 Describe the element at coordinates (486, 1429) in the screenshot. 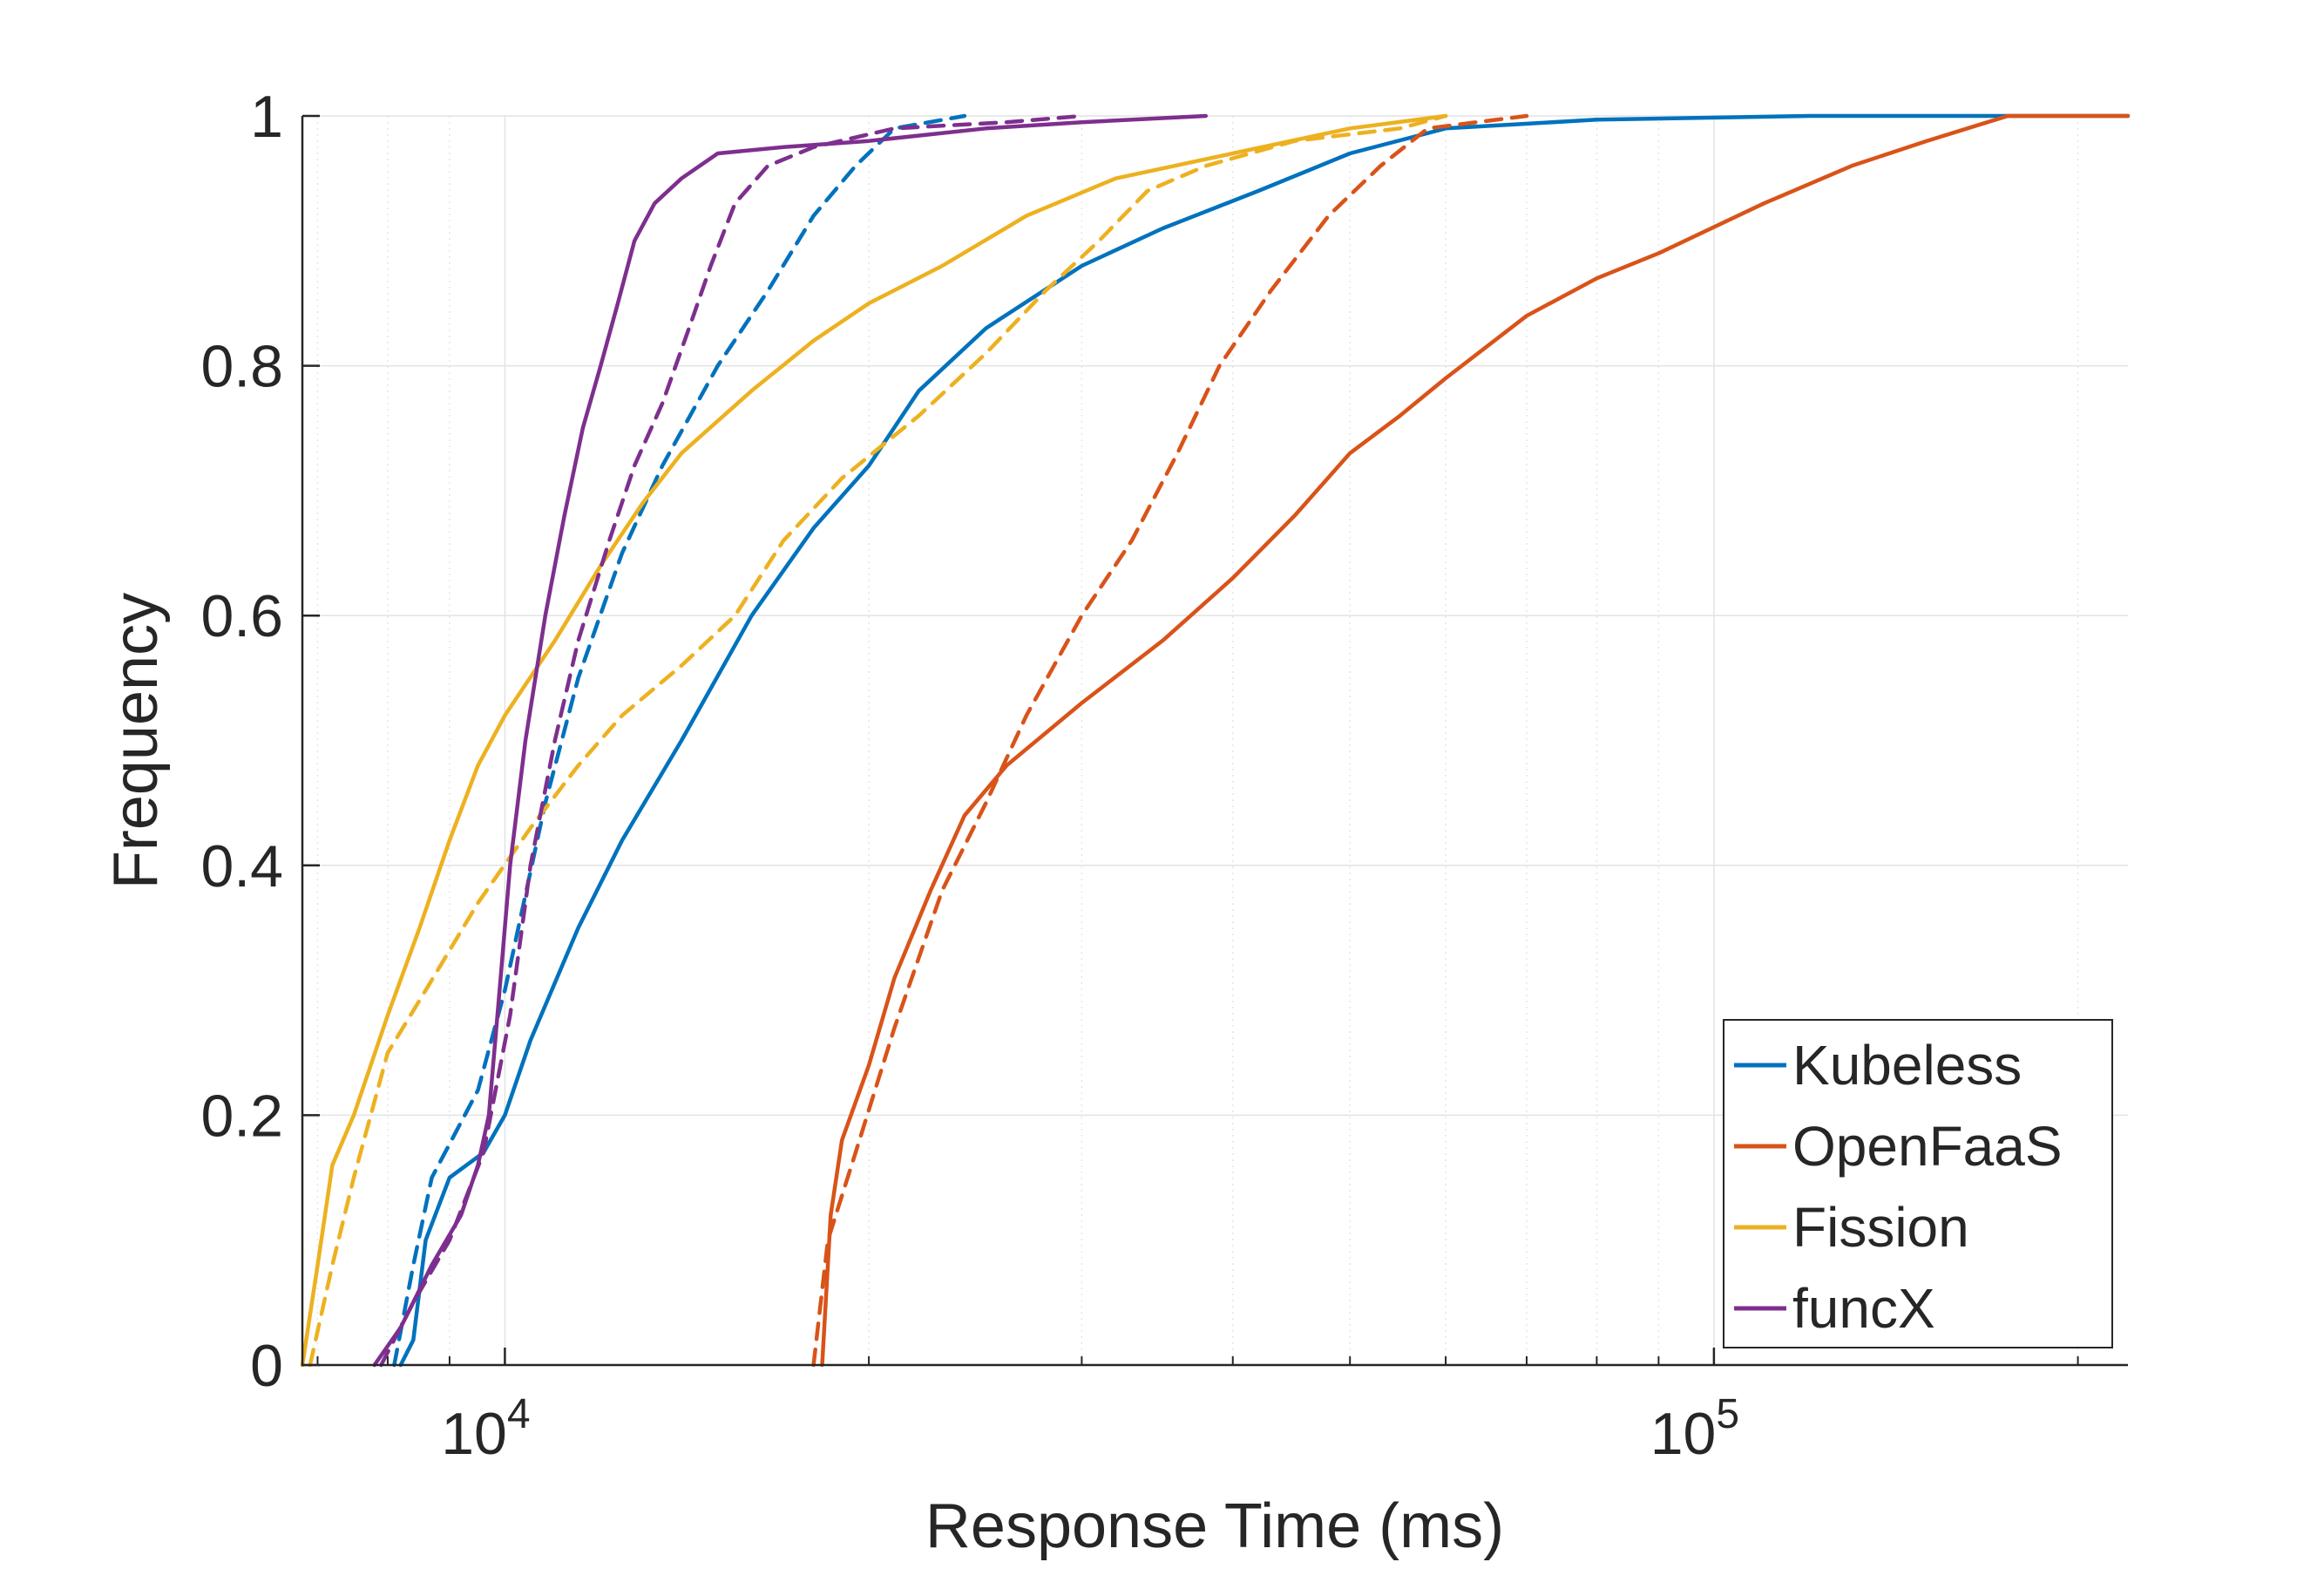

I see `x-tick-label: 10⁴` at that location.